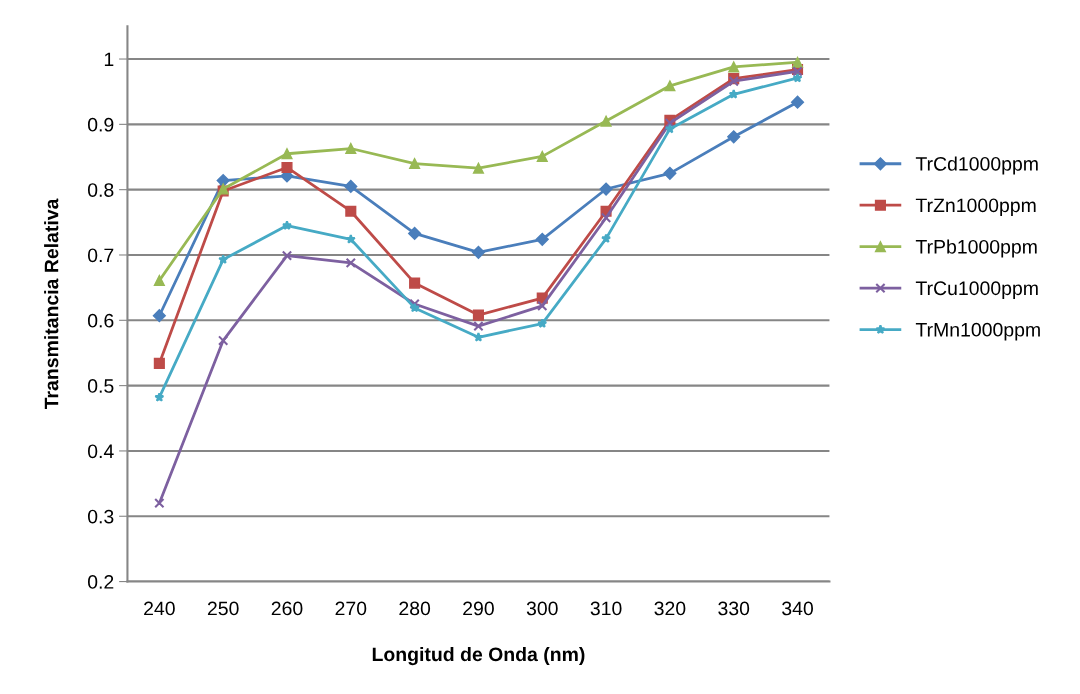 This screenshot has height=694, width=1080. Describe the element at coordinates (478, 608) in the screenshot. I see `x-tick-label: 290` at that location.